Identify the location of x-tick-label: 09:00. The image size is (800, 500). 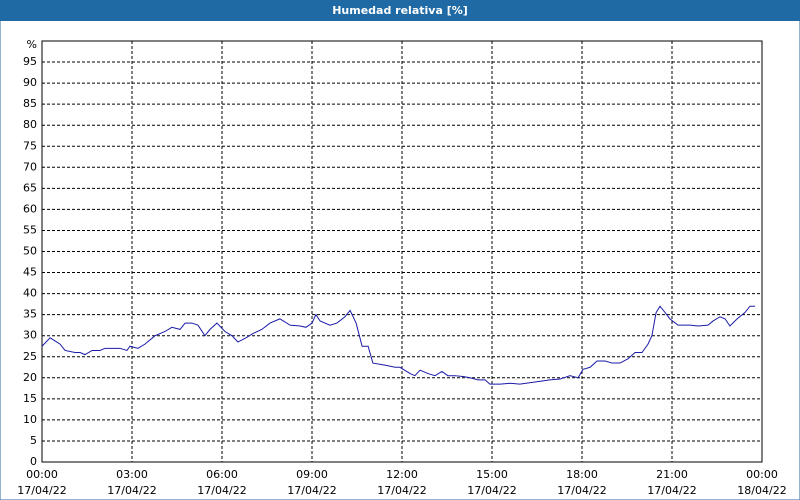
(312, 474).